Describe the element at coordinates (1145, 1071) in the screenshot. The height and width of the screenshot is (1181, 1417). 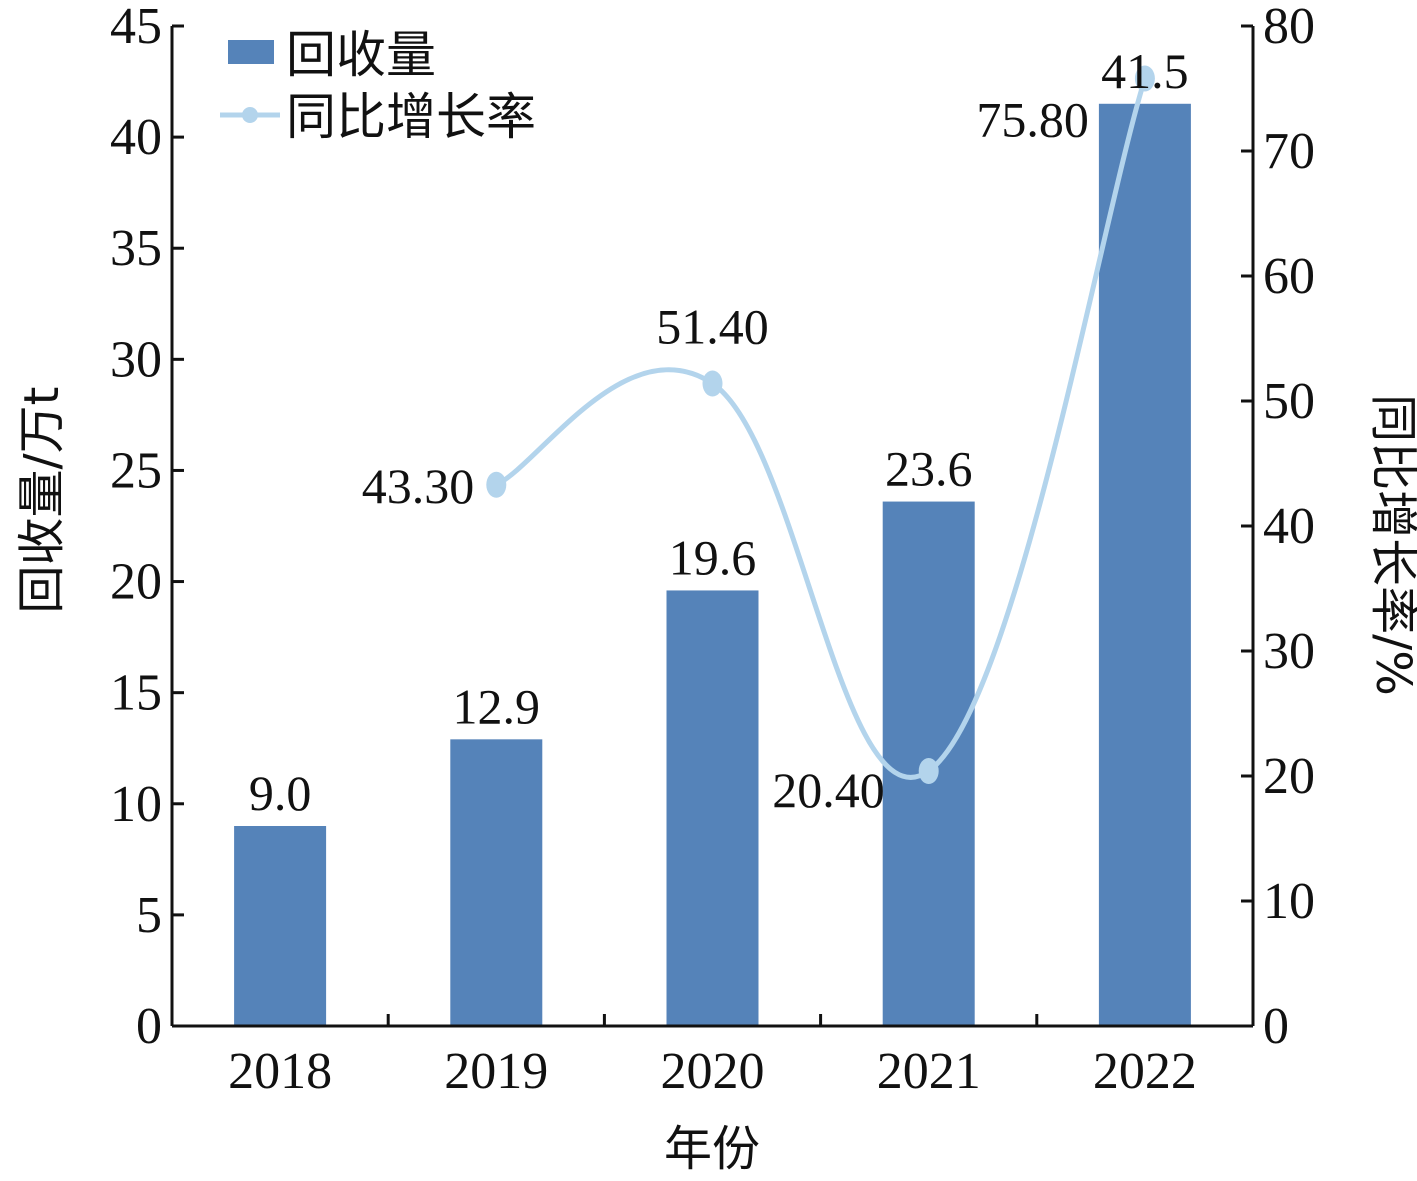
I see `x-tick-label: 2022` at that location.